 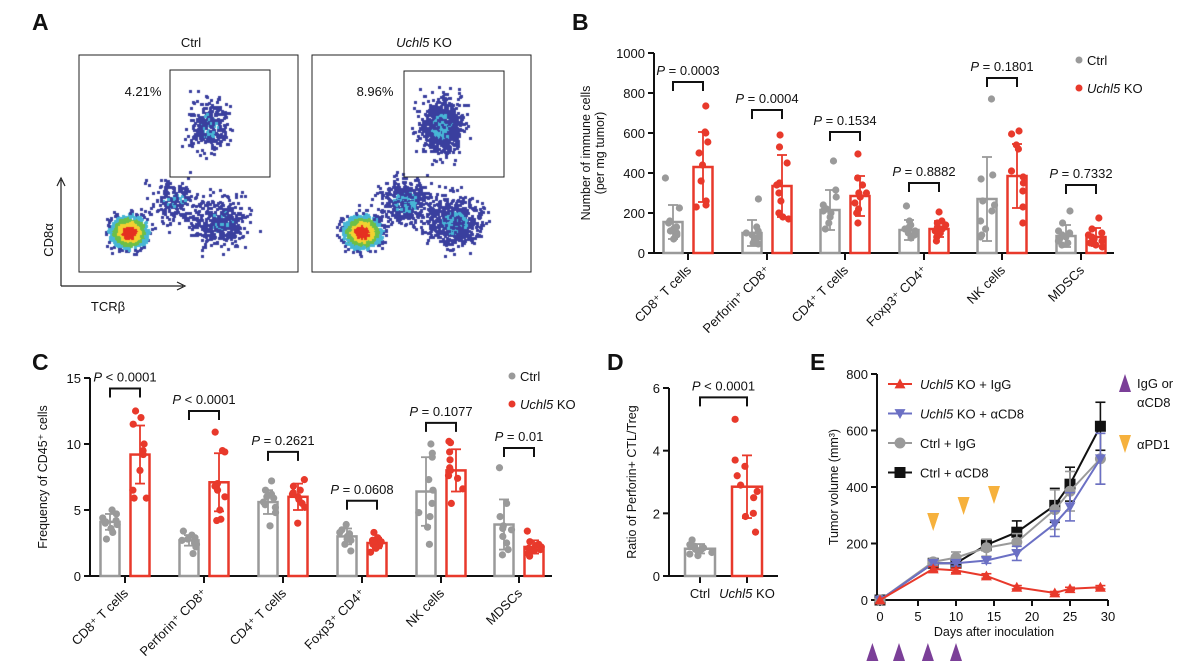 What do you see at coordinates (40, 362) in the screenshot?
I see `panel-label-c: C` at bounding box center [40, 362].